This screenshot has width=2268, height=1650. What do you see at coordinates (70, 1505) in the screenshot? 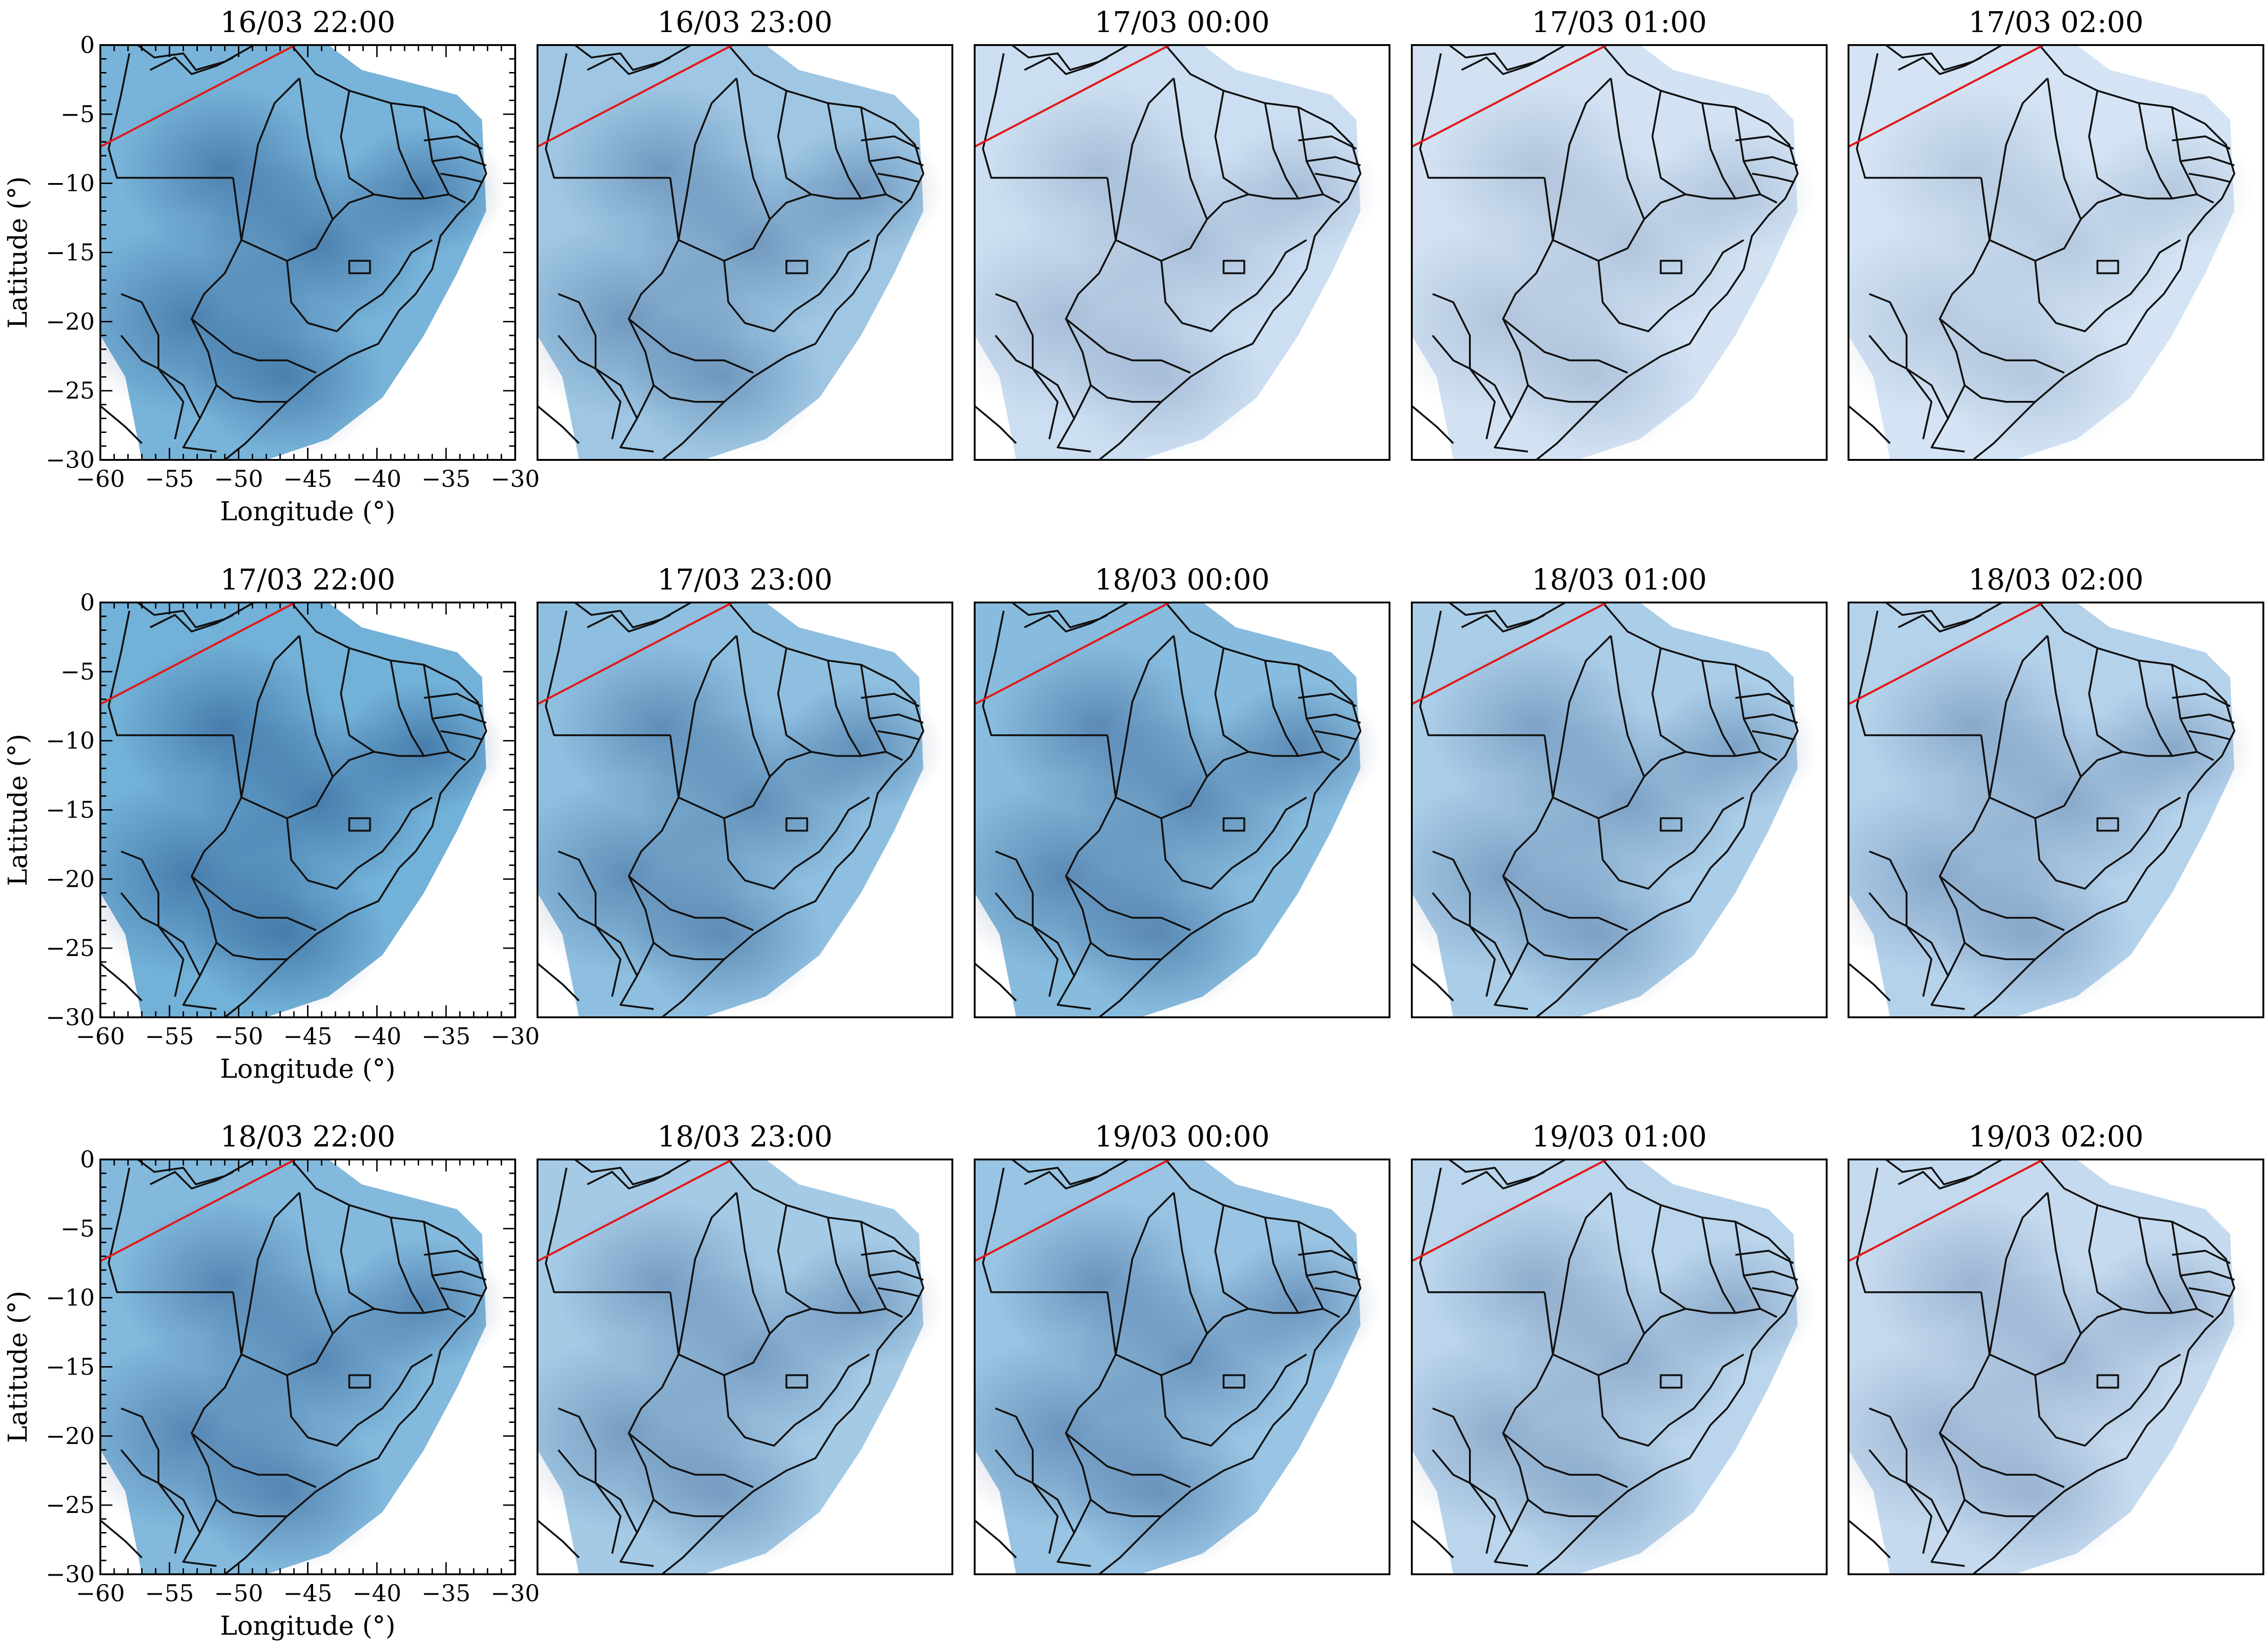
I see `y-tick-label: −25` at bounding box center [70, 1505].